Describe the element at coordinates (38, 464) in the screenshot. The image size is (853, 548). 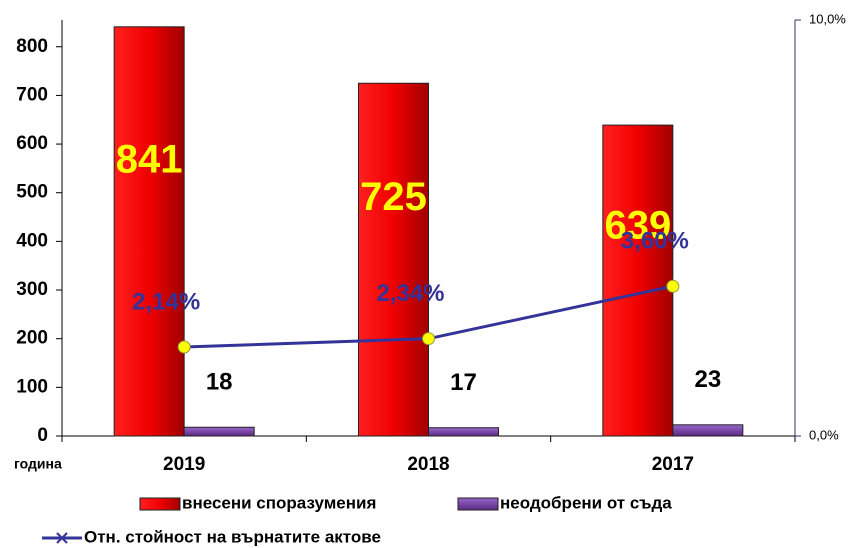
I see `x-axis-label: година` at that location.